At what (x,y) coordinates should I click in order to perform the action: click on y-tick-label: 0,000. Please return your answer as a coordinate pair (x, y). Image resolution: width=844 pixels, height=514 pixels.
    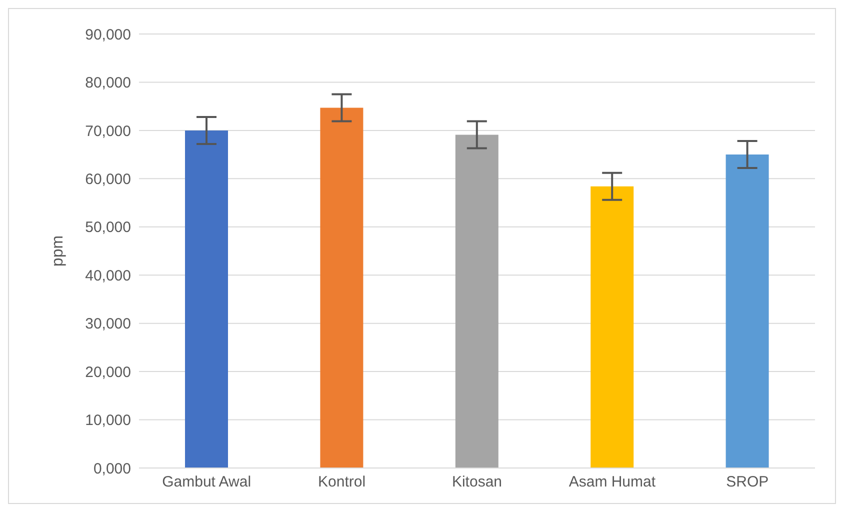
    Looking at the image, I should click on (112, 469).